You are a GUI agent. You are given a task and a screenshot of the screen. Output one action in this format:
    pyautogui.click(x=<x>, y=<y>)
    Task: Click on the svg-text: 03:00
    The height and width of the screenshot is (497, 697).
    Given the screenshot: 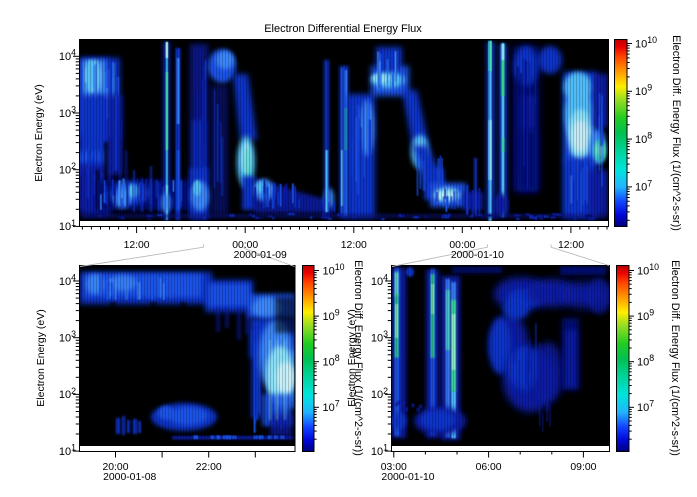 What is the action you would take?
    pyautogui.click(x=394, y=467)
    